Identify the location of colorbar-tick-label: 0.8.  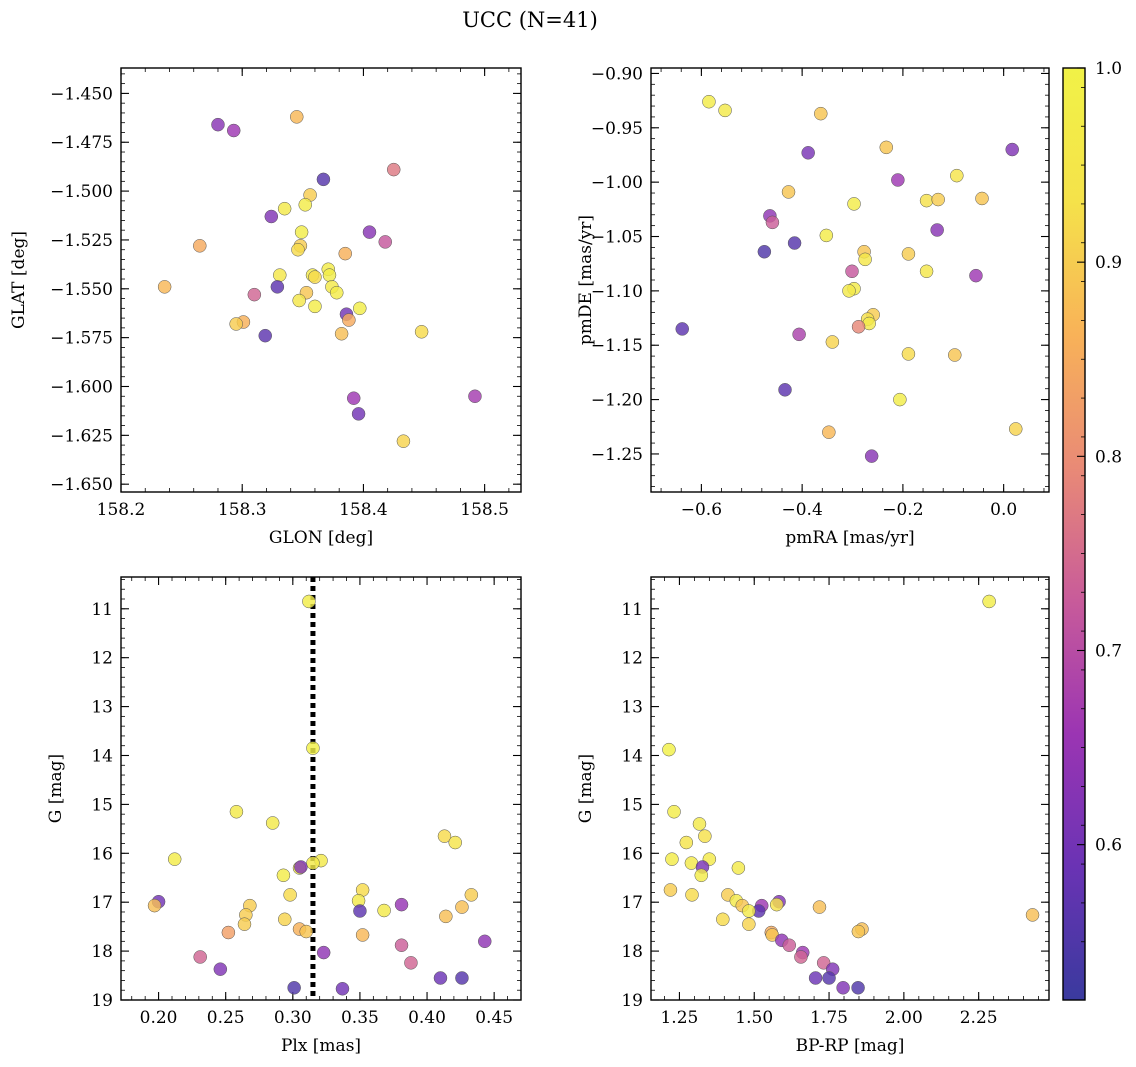
(1108, 457).